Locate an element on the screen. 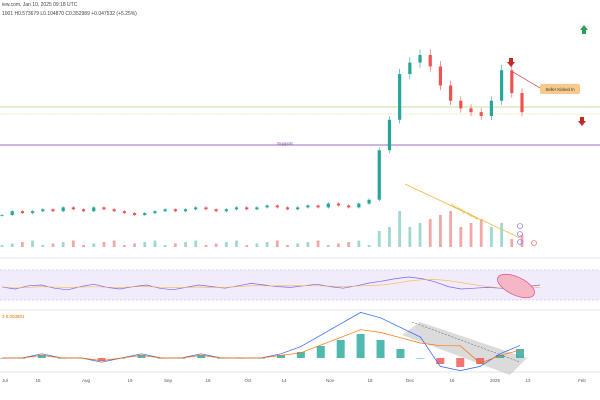 Image resolution: width=600 pixels, height=400 pixels. x-tick-label: 2025 is located at coordinates (495, 380).